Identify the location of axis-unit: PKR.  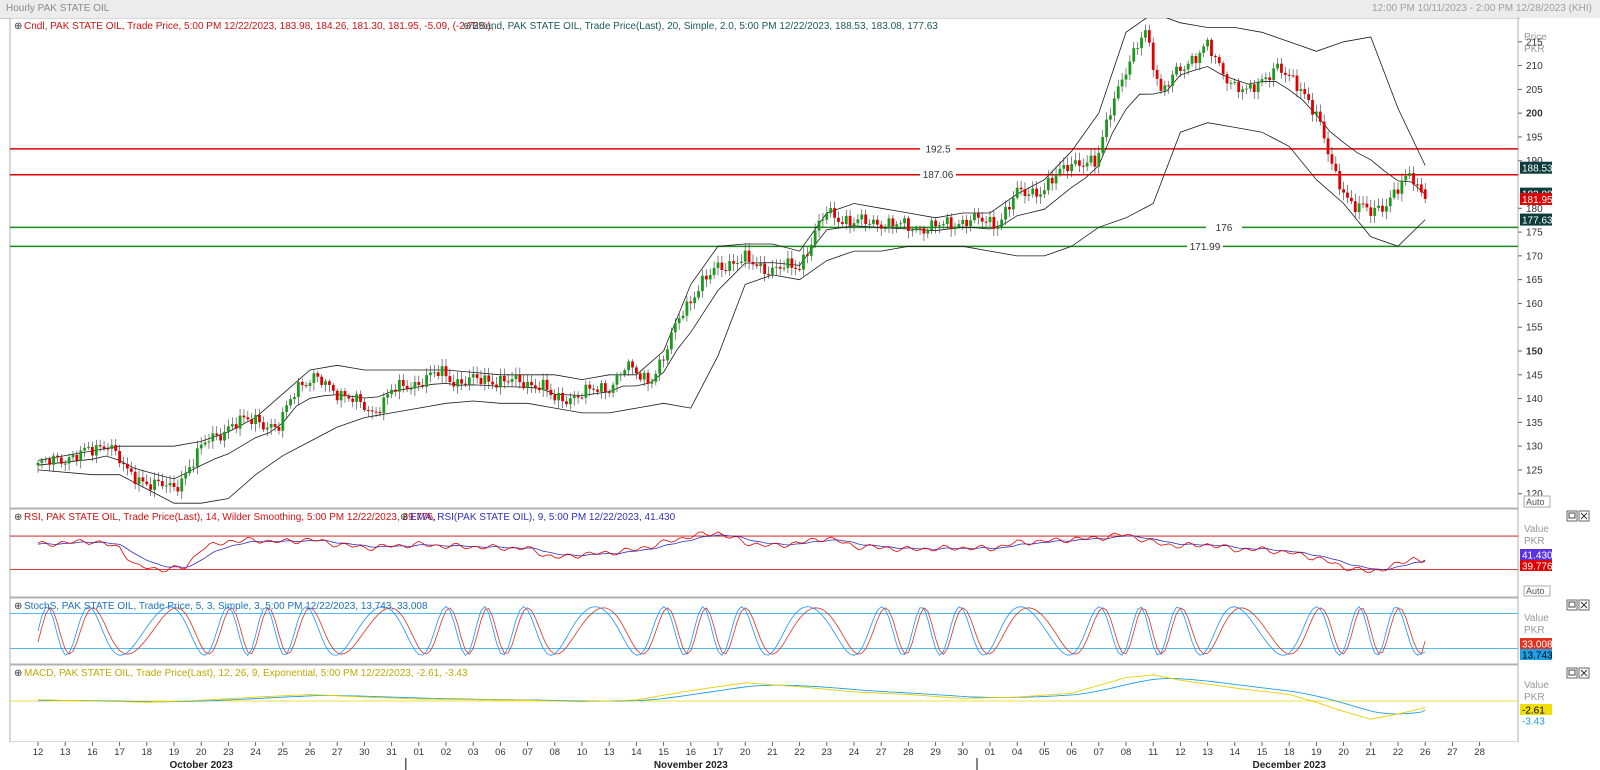
(1534, 630).